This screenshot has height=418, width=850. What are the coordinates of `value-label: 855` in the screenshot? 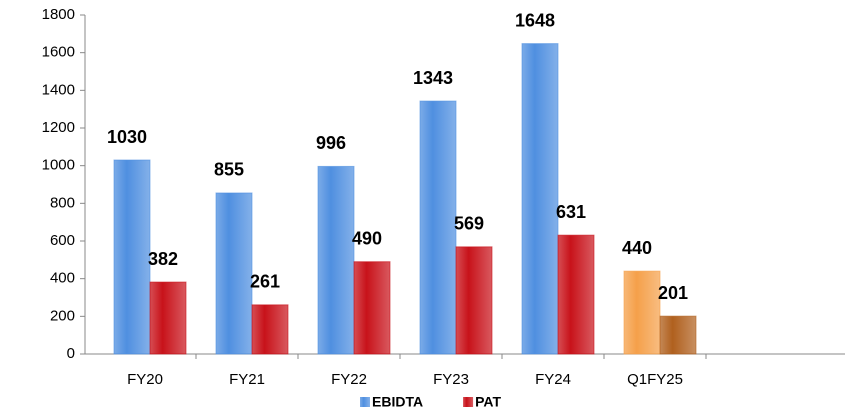 It's located at (229, 170).